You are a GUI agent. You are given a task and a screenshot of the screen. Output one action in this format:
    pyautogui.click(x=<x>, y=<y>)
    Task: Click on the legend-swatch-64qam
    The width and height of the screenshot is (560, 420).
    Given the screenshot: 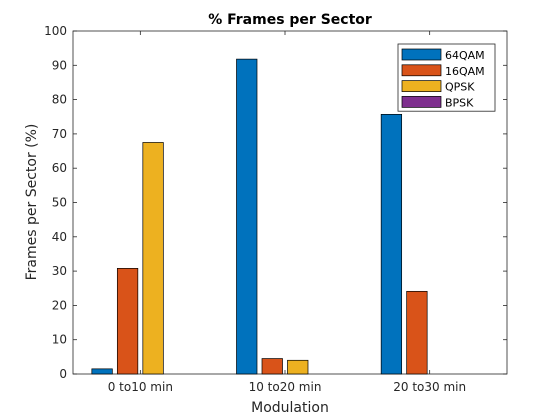 What is the action you would take?
    pyautogui.click(x=421, y=54)
    